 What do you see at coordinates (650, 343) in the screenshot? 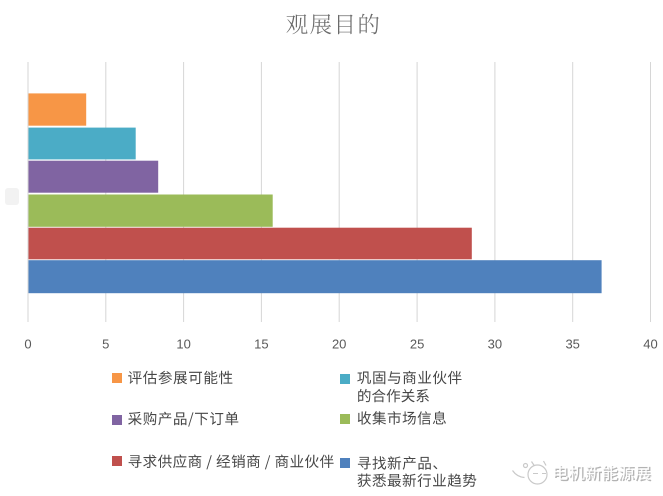
I see `svg-text: 40` at bounding box center [650, 343].